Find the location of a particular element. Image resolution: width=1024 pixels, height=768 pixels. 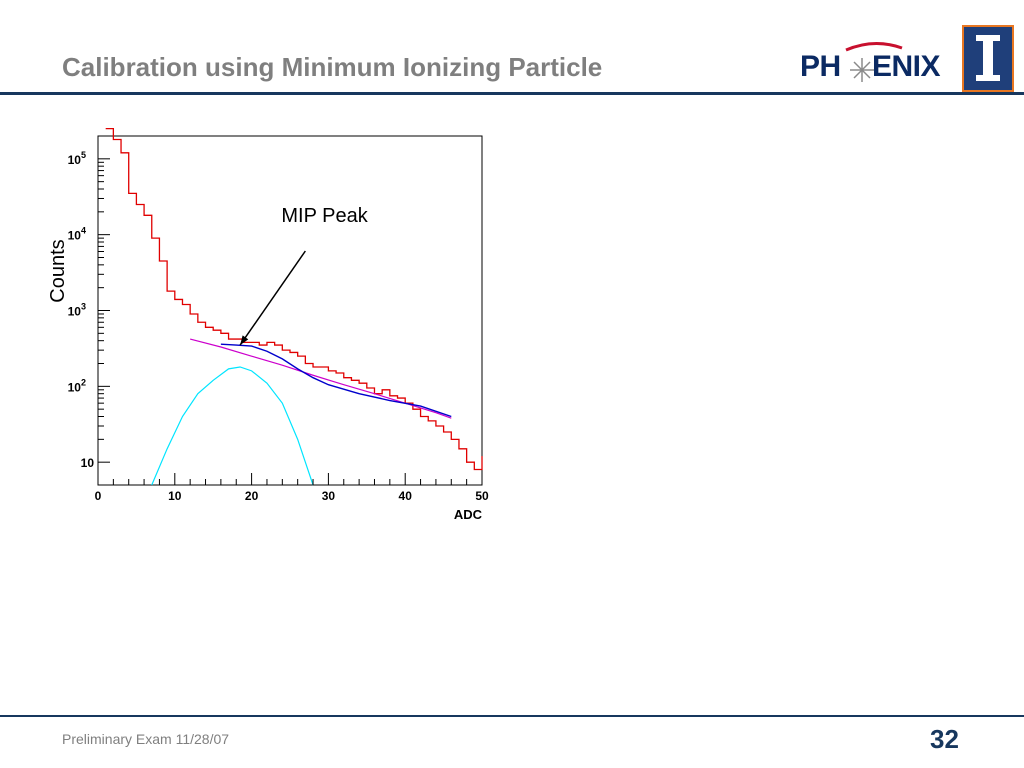

y-tick-label: 10⁴ is located at coordinates (77, 234).